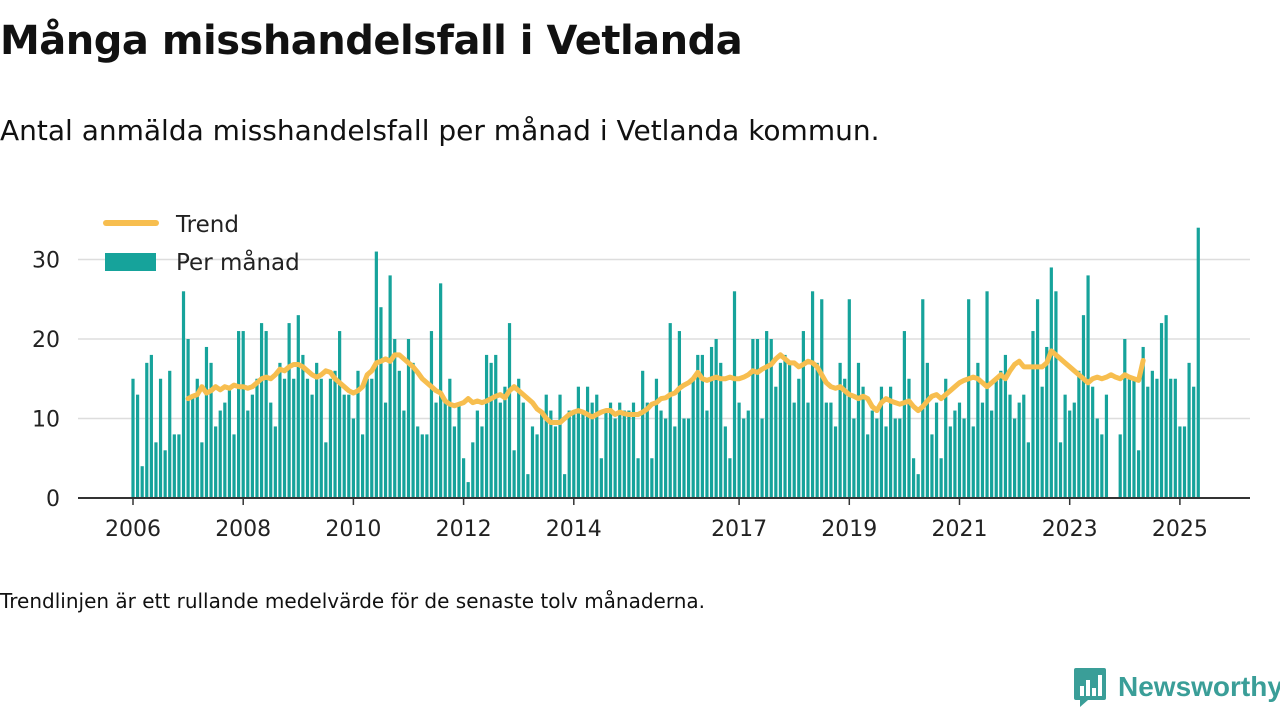  I want to click on brand-name: Newsworthy, so click(1199, 686).